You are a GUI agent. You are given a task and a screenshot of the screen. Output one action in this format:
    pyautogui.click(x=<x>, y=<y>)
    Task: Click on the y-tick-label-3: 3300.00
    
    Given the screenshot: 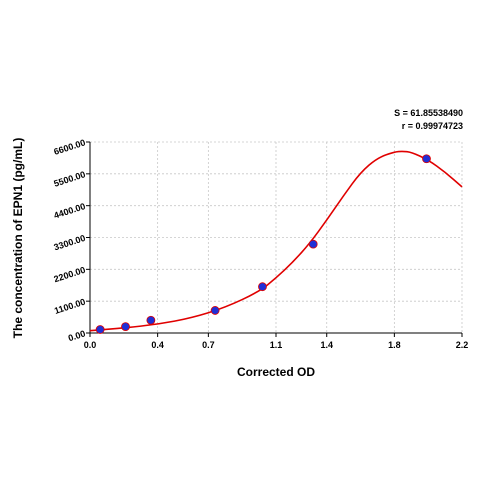 What is the action you would take?
    pyautogui.click(x=70, y=243)
    